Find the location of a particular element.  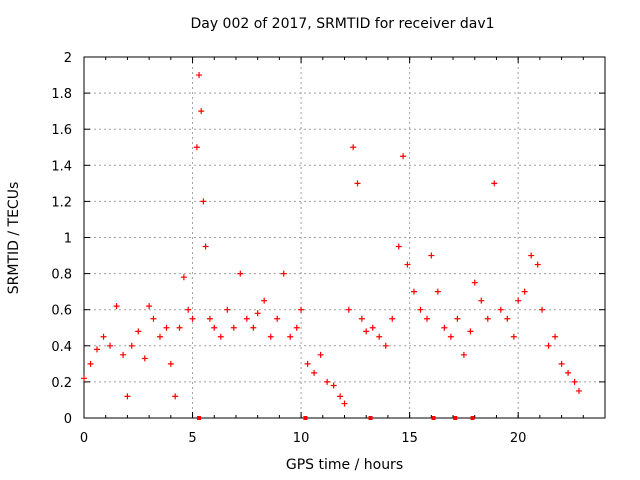

x-tick-label: 0 is located at coordinates (84, 438).